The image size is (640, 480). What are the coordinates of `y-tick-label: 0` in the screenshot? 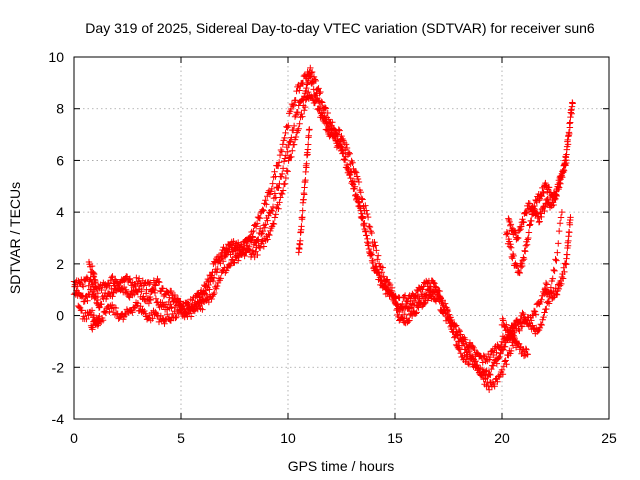 It's located at (60, 316).